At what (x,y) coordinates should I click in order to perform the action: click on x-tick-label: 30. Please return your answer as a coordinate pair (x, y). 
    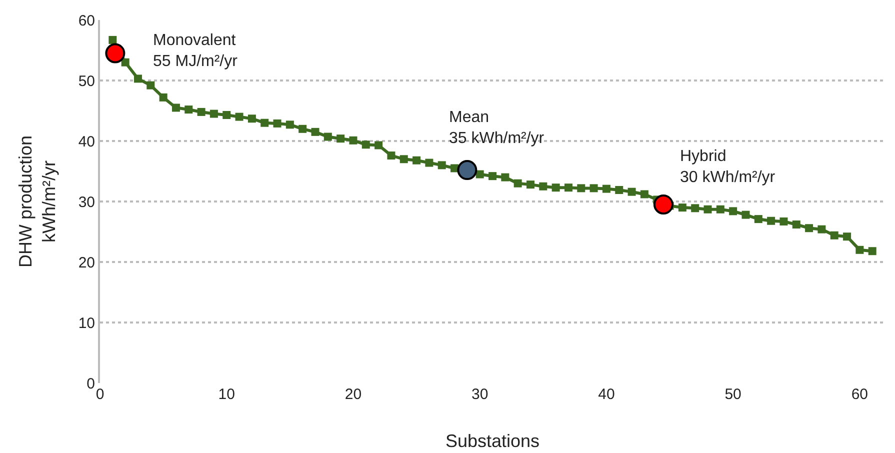
    Looking at the image, I should click on (479, 394).